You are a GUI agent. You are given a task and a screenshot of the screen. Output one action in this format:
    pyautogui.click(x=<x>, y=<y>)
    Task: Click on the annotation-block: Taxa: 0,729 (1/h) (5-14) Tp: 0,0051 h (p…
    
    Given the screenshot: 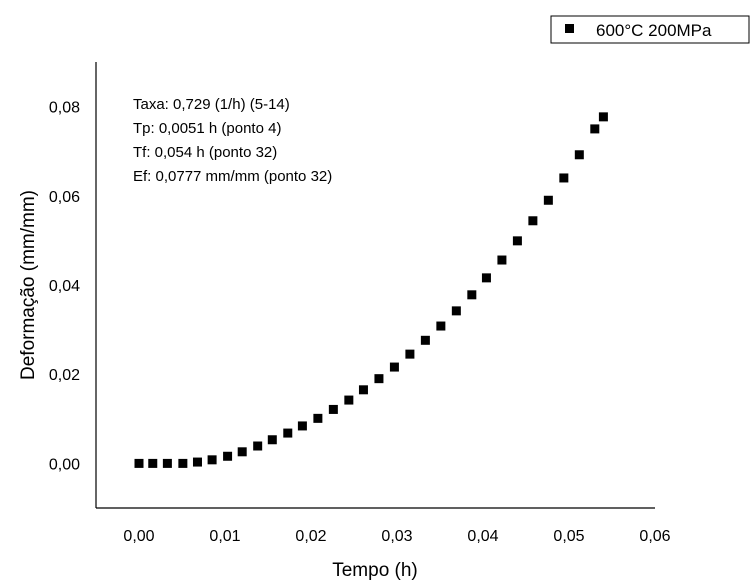 What is the action you would take?
    pyautogui.click(x=232, y=140)
    